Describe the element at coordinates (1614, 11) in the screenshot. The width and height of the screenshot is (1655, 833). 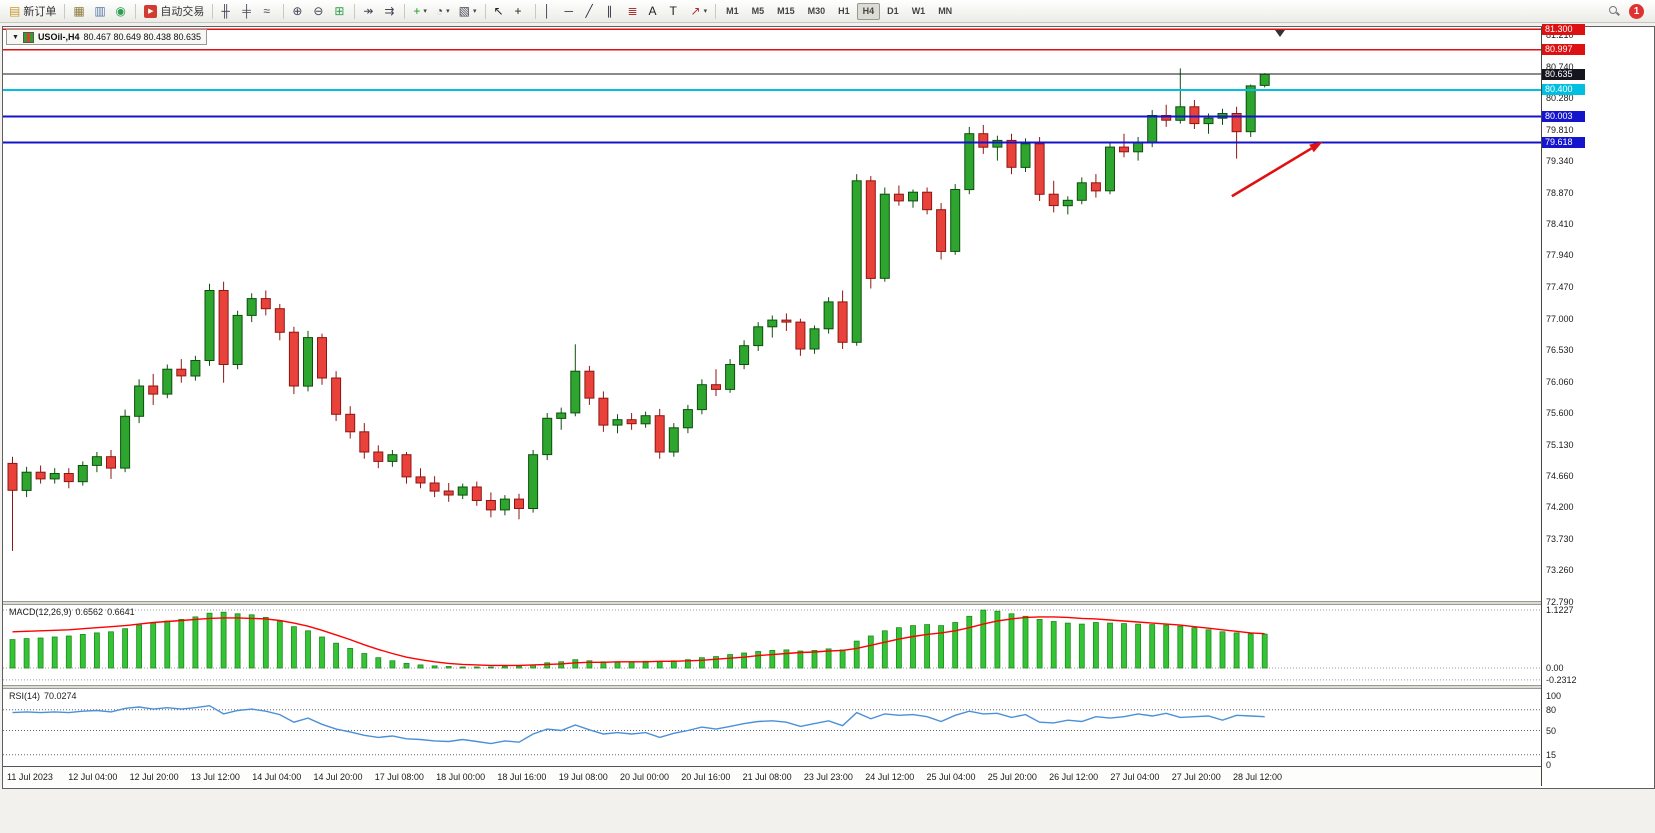
I see `search-icon` at that location.